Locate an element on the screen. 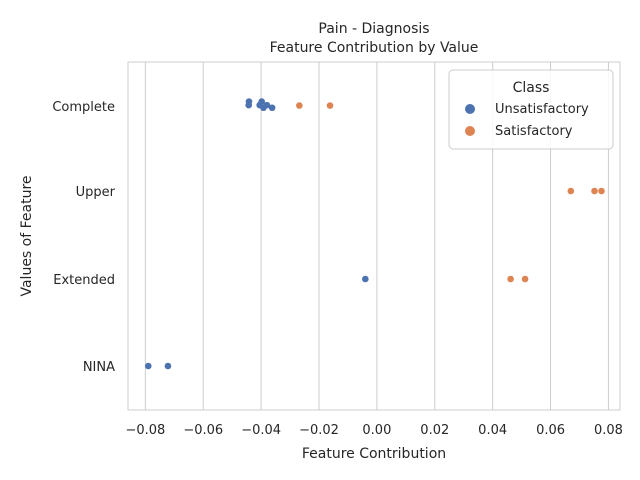 This screenshot has width=640, height=480. y-tick-label: Complete is located at coordinates (83, 107).